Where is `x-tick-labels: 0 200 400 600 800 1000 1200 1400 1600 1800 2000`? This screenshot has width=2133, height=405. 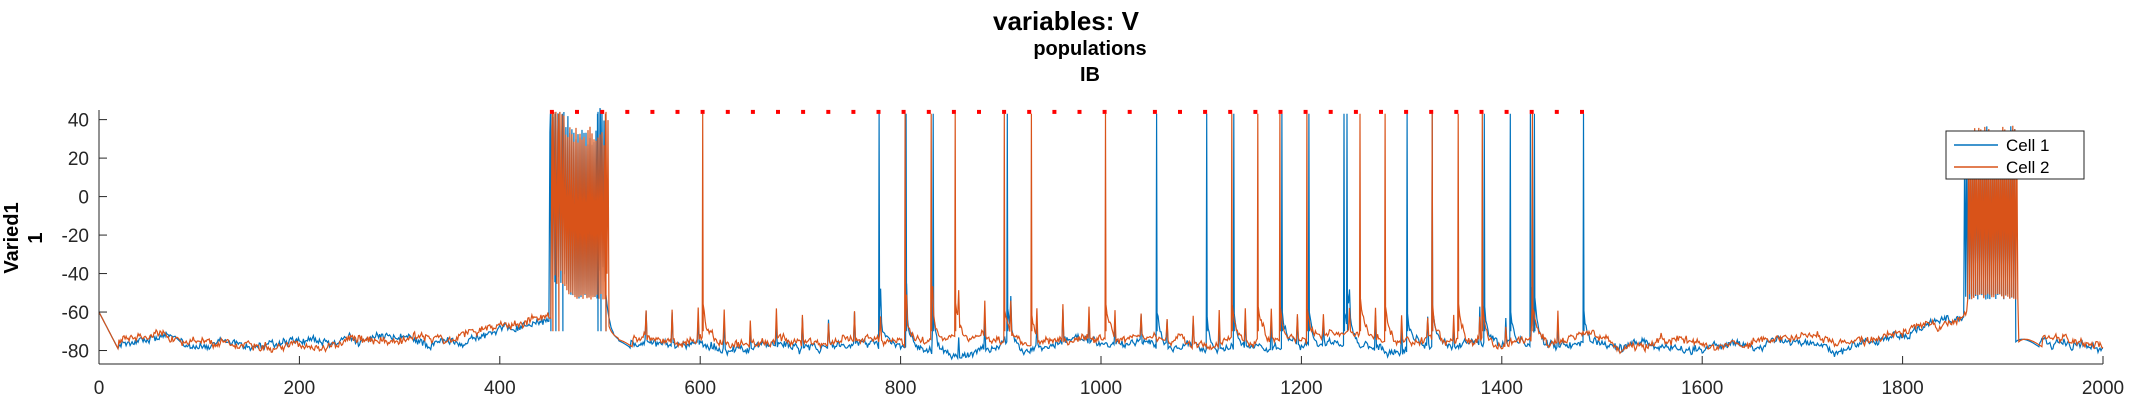
x-tick-labels: 0 200 400 600 800 1000 1200 1400 1600 1800 2000 is located at coordinates (1109, 388).